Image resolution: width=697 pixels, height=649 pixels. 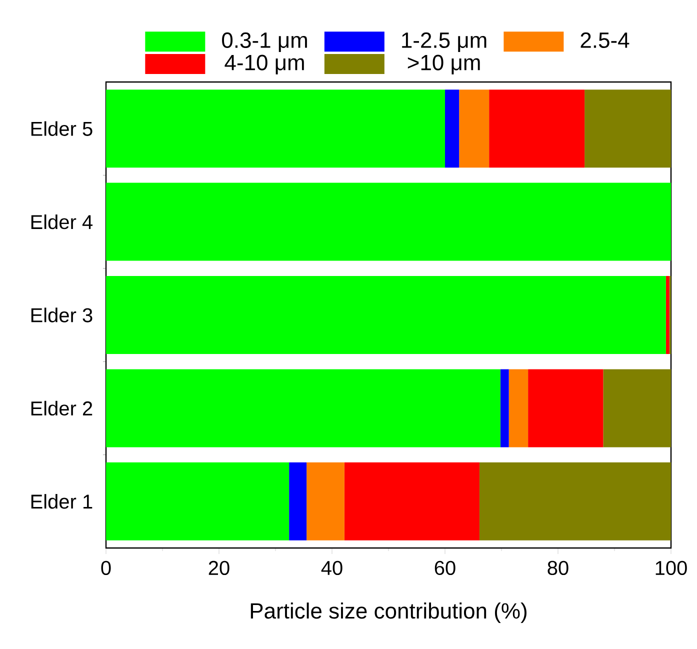 What do you see at coordinates (331, 568) in the screenshot?
I see `x-tick-label: 40` at bounding box center [331, 568].